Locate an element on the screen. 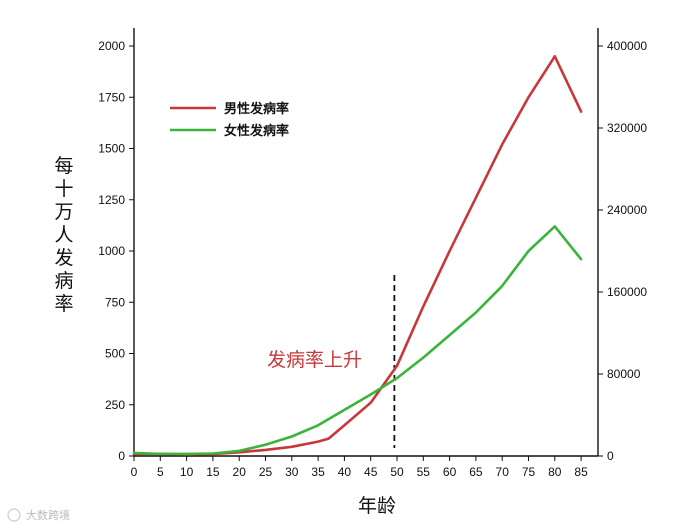 The width and height of the screenshot is (694, 529). y-tick-label: 2000 is located at coordinates (111, 46).